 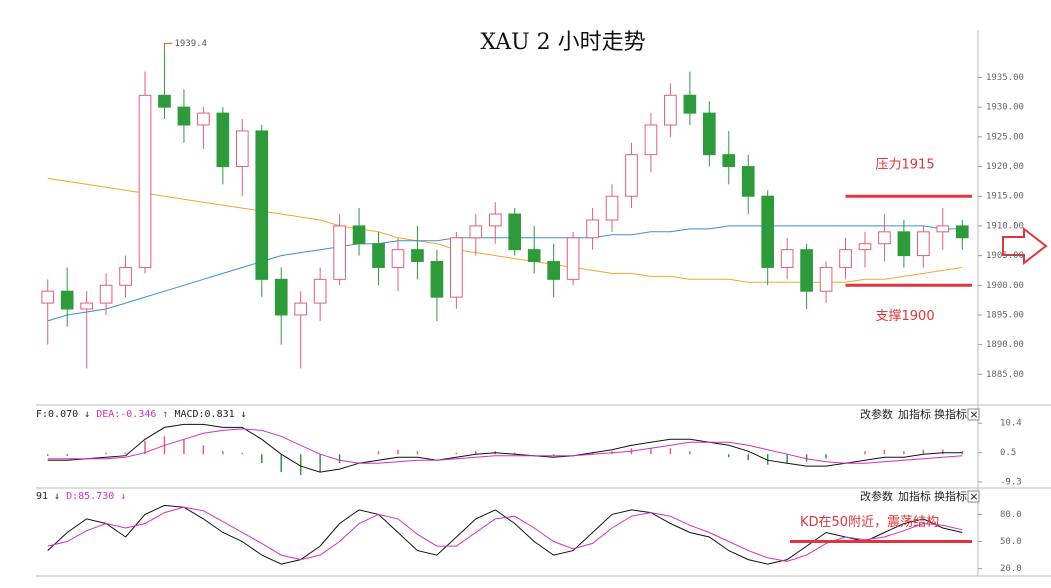 What do you see at coordinates (1005, 137) in the screenshot?
I see `y-tick-label: 1925.00` at bounding box center [1005, 137].